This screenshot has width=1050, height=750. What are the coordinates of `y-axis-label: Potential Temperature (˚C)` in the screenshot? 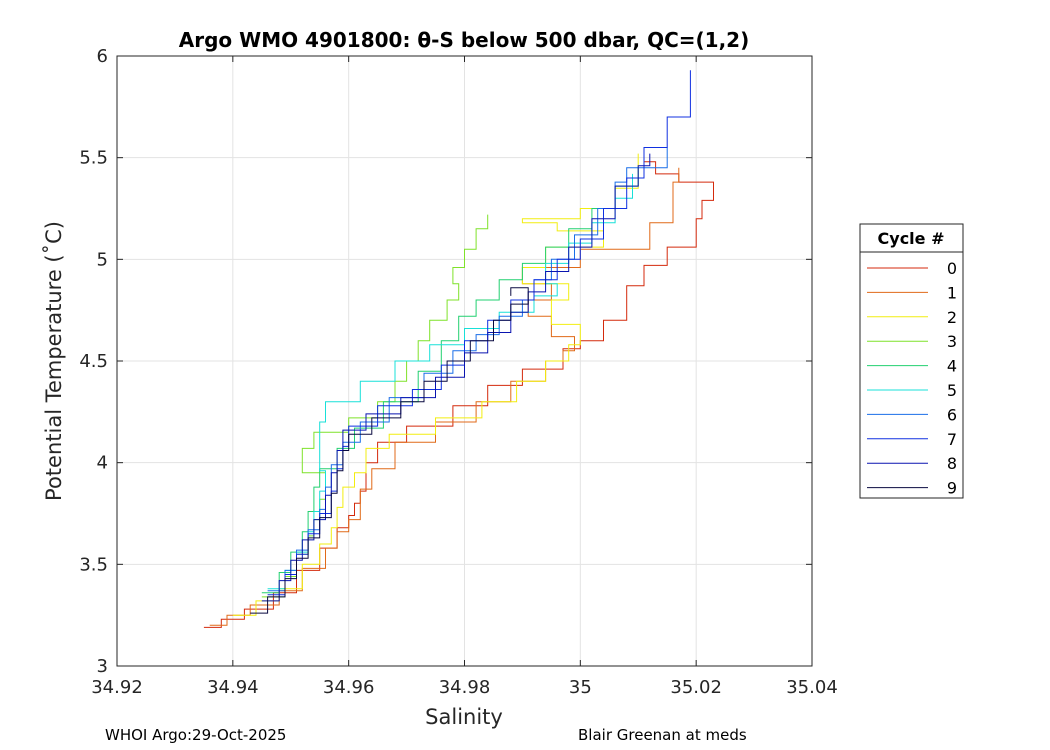 It's located at (54, 361).